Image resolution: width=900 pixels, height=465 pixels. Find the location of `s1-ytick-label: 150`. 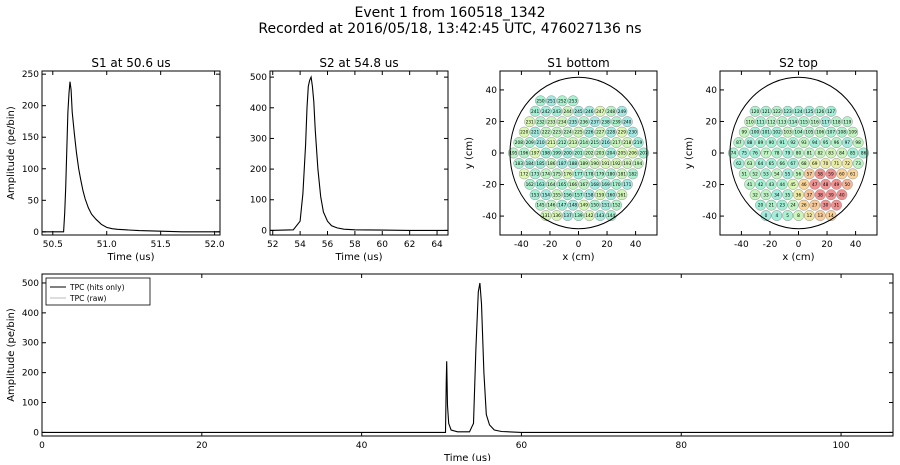

s1-ytick-label: 150 is located at coordinates (30, 138).